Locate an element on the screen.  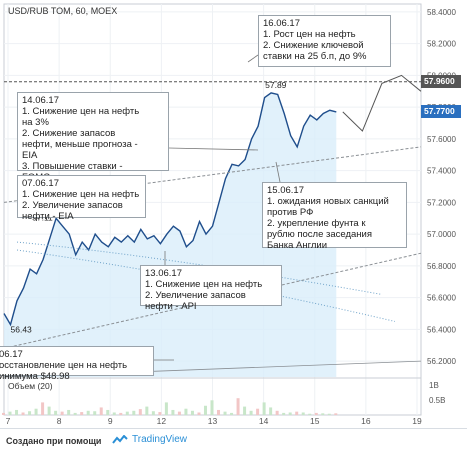
x-tick-label: 19 is located at coordinates (417, 421).